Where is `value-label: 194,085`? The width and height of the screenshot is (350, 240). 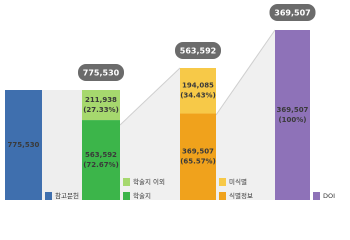 value-label: 194,085 is located at coordinates (198, 86).